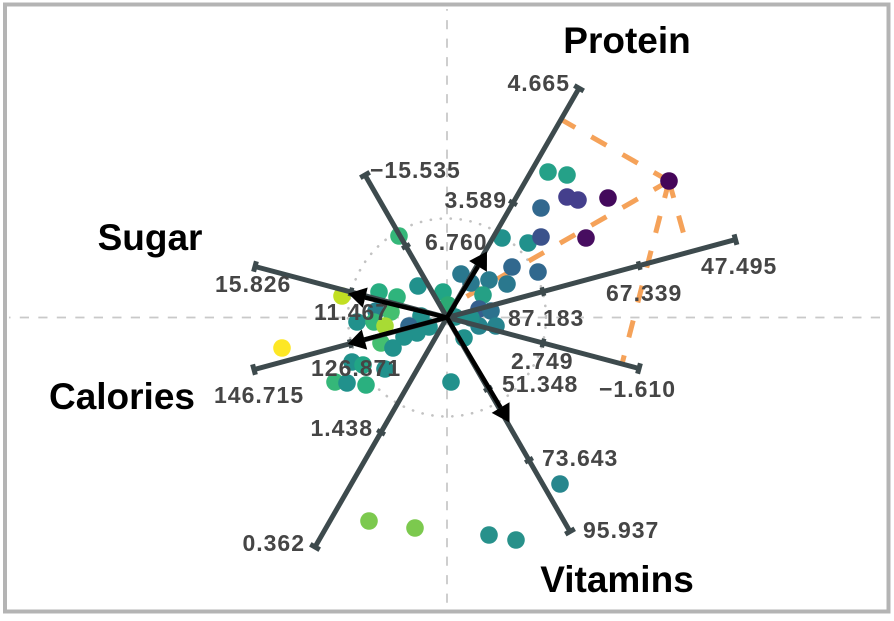  What do you see at coordinates (617, 579) in the screenshot?
I see `svg-text: Vitamins` at bounding box center [617, 579].